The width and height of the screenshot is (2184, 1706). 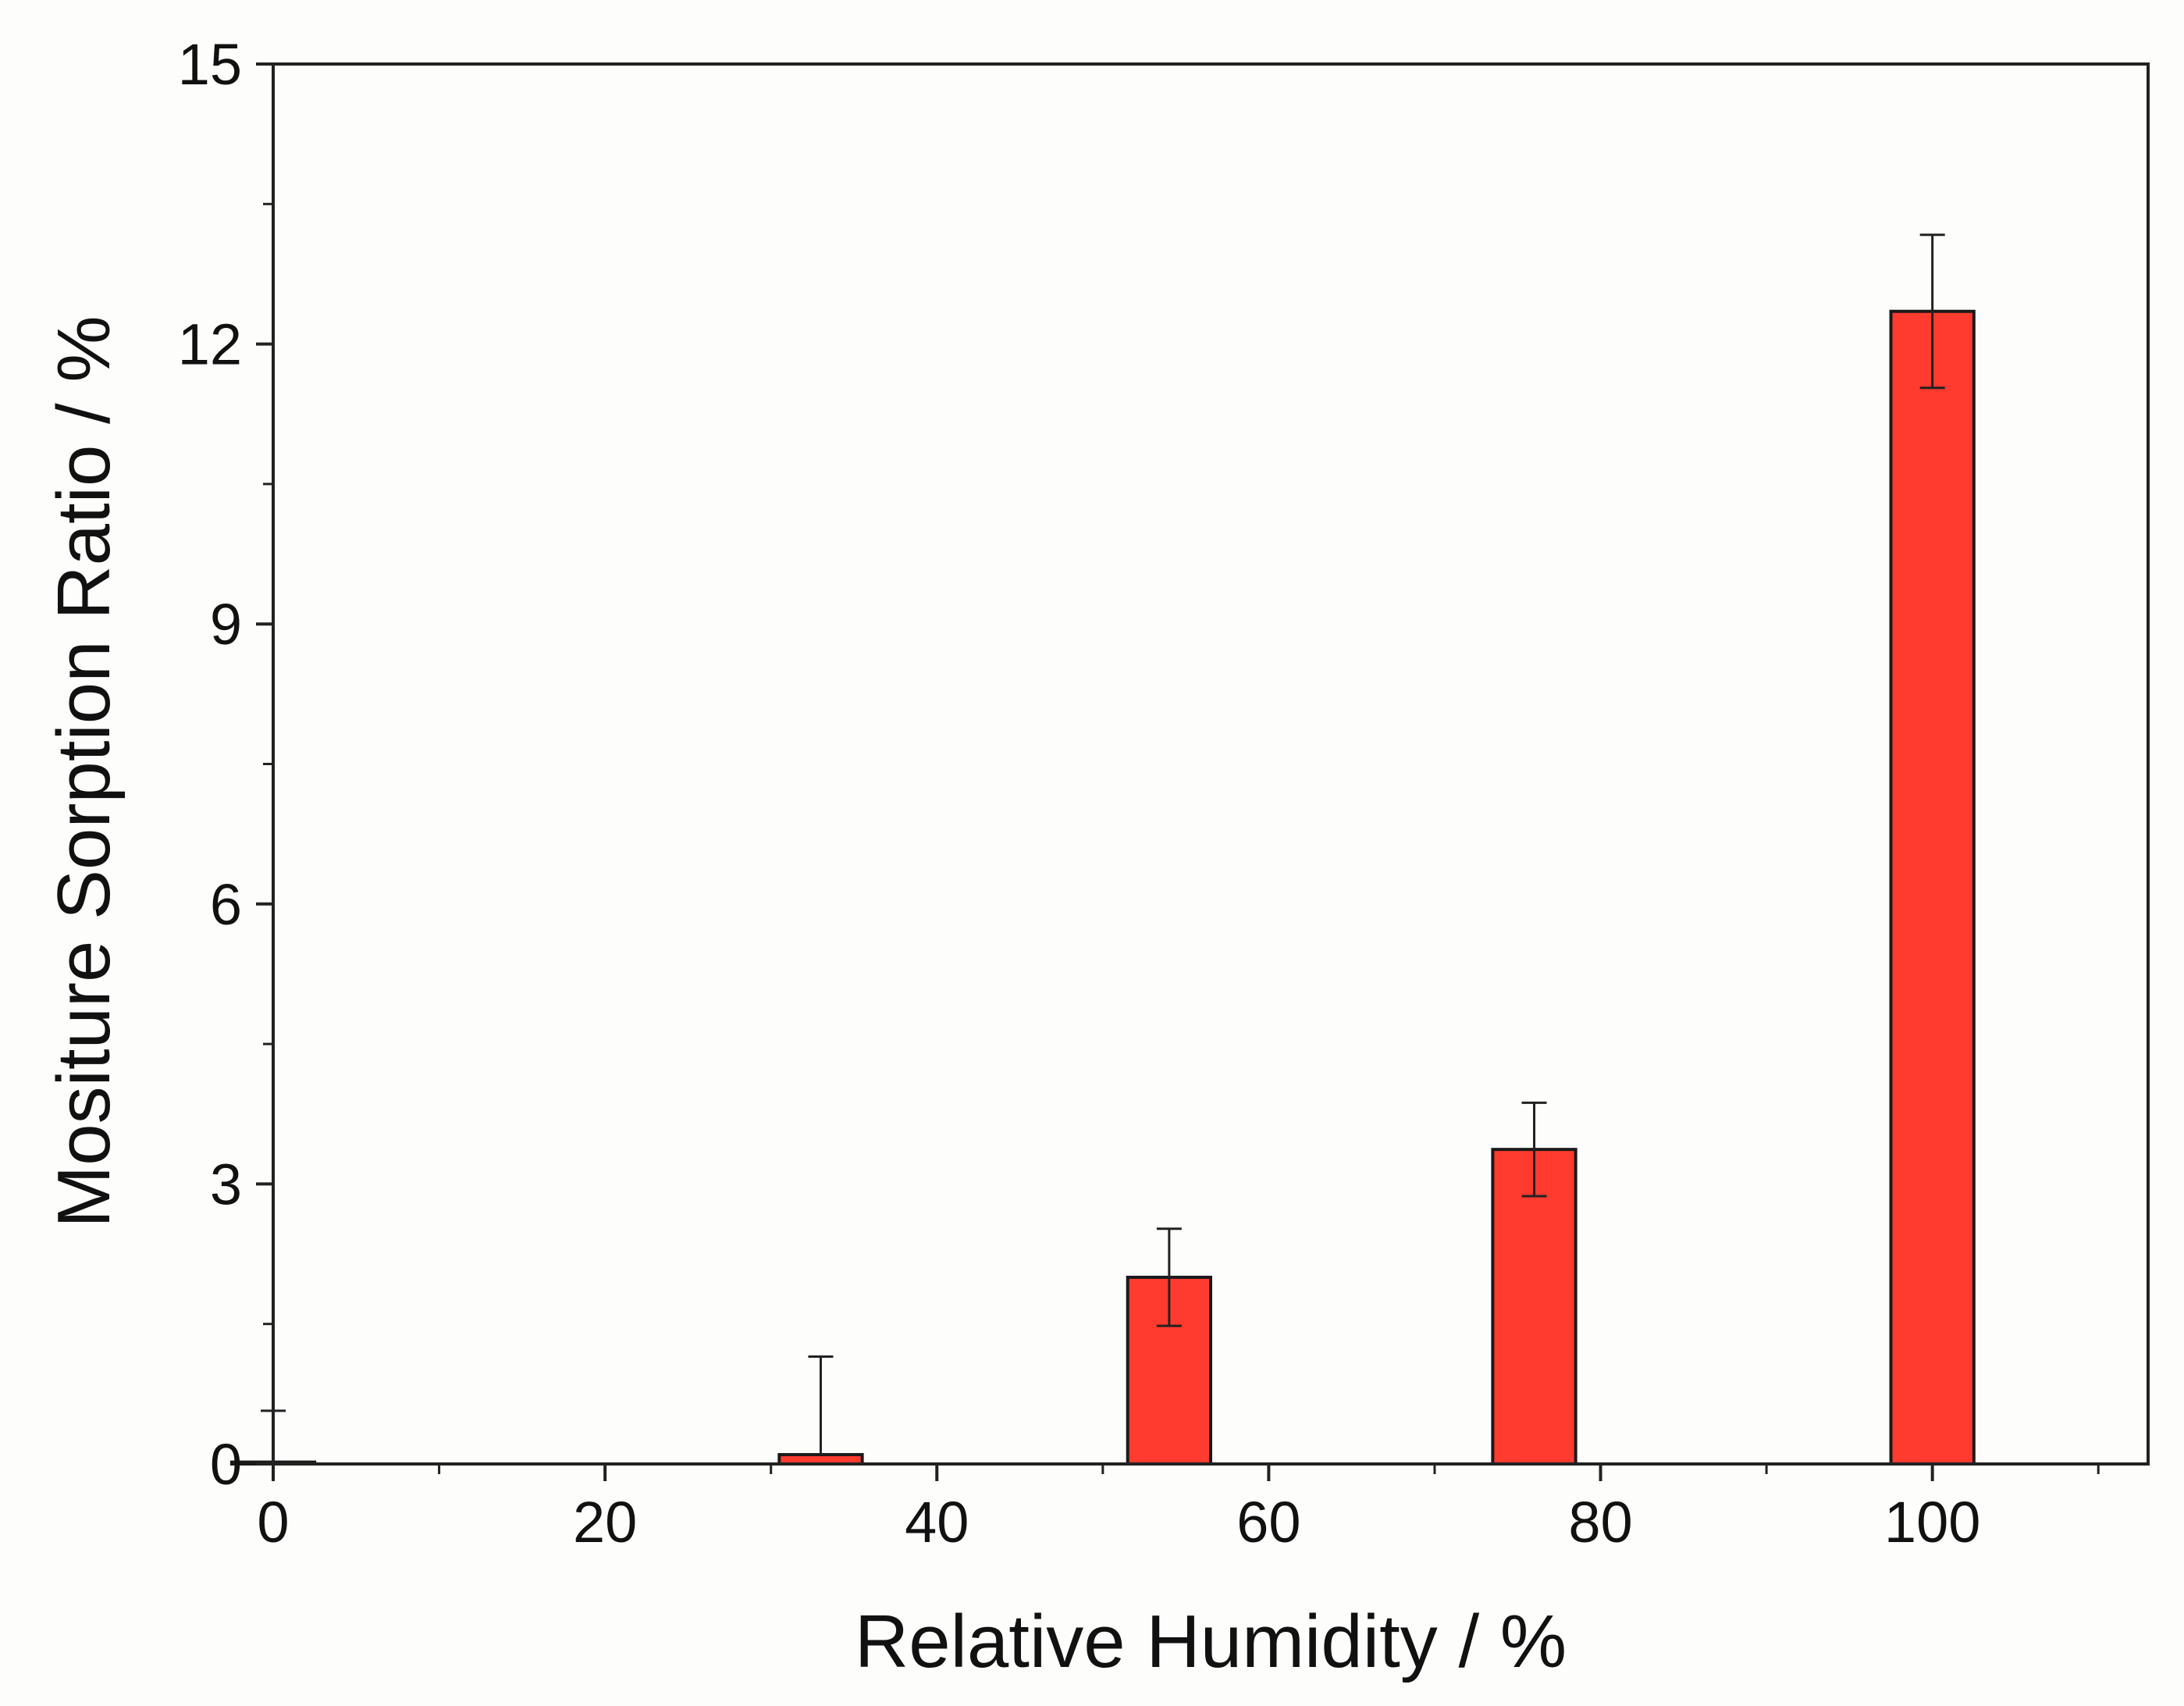 I want to click on y-axis-title: Mositure Sorption Ratio / %, so click(x=84, y=771).